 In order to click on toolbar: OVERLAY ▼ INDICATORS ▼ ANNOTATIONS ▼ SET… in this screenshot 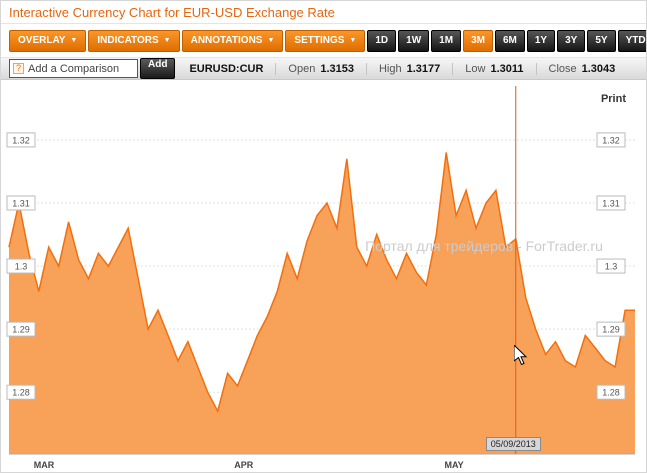, I will do `click(323, 40)`.